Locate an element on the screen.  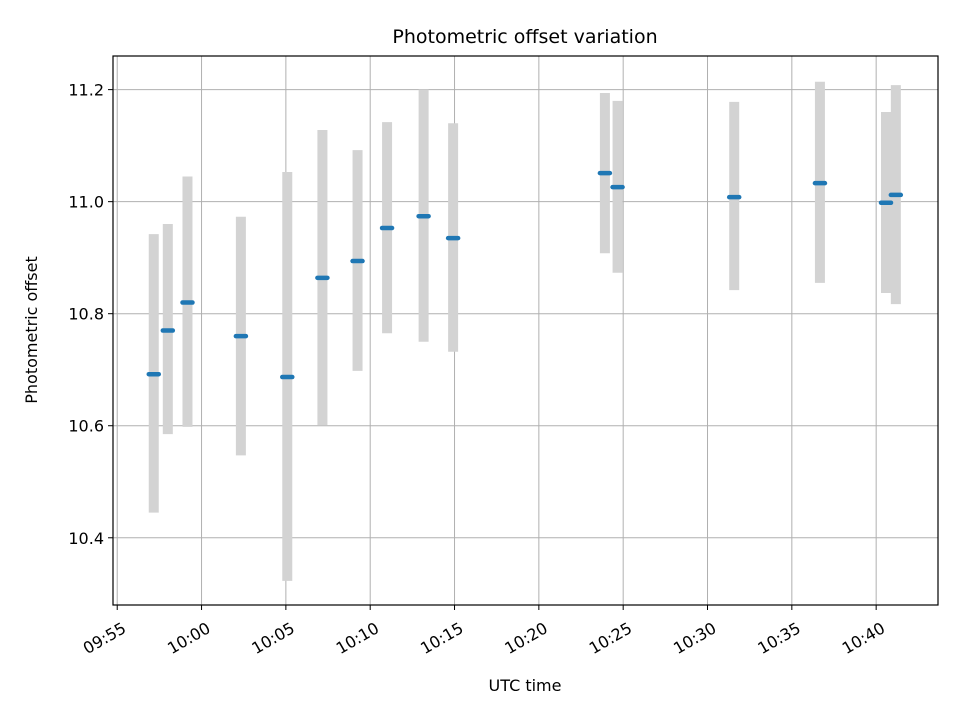
x-axis-label: UTC time is located at coordinates (525, 685).